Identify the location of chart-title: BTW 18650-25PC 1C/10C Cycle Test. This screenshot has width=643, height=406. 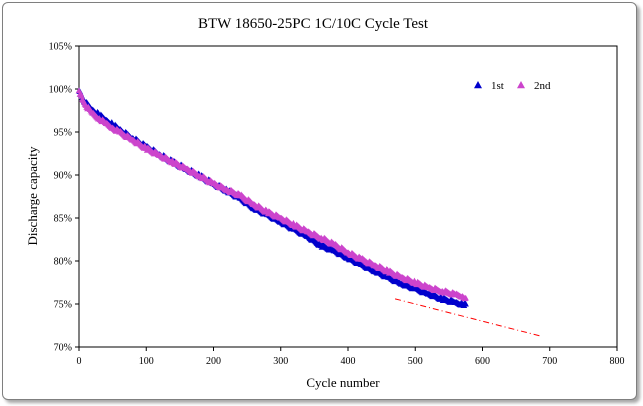
(313, 24).